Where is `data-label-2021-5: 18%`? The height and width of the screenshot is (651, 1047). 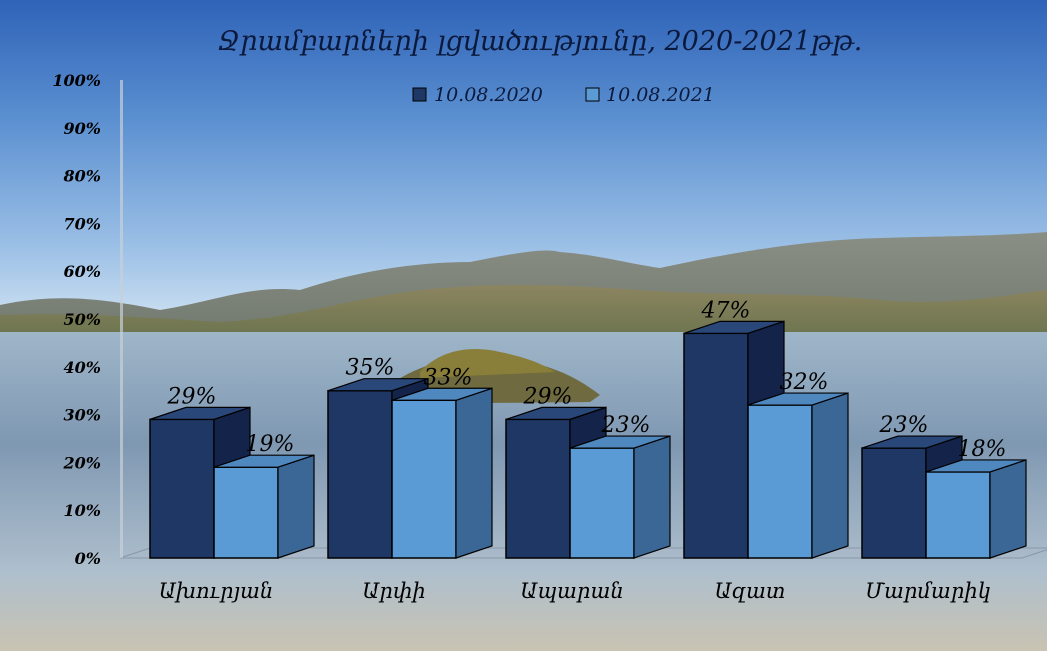
data-label-2021-5: 18% is located at coordinates (982, 449).